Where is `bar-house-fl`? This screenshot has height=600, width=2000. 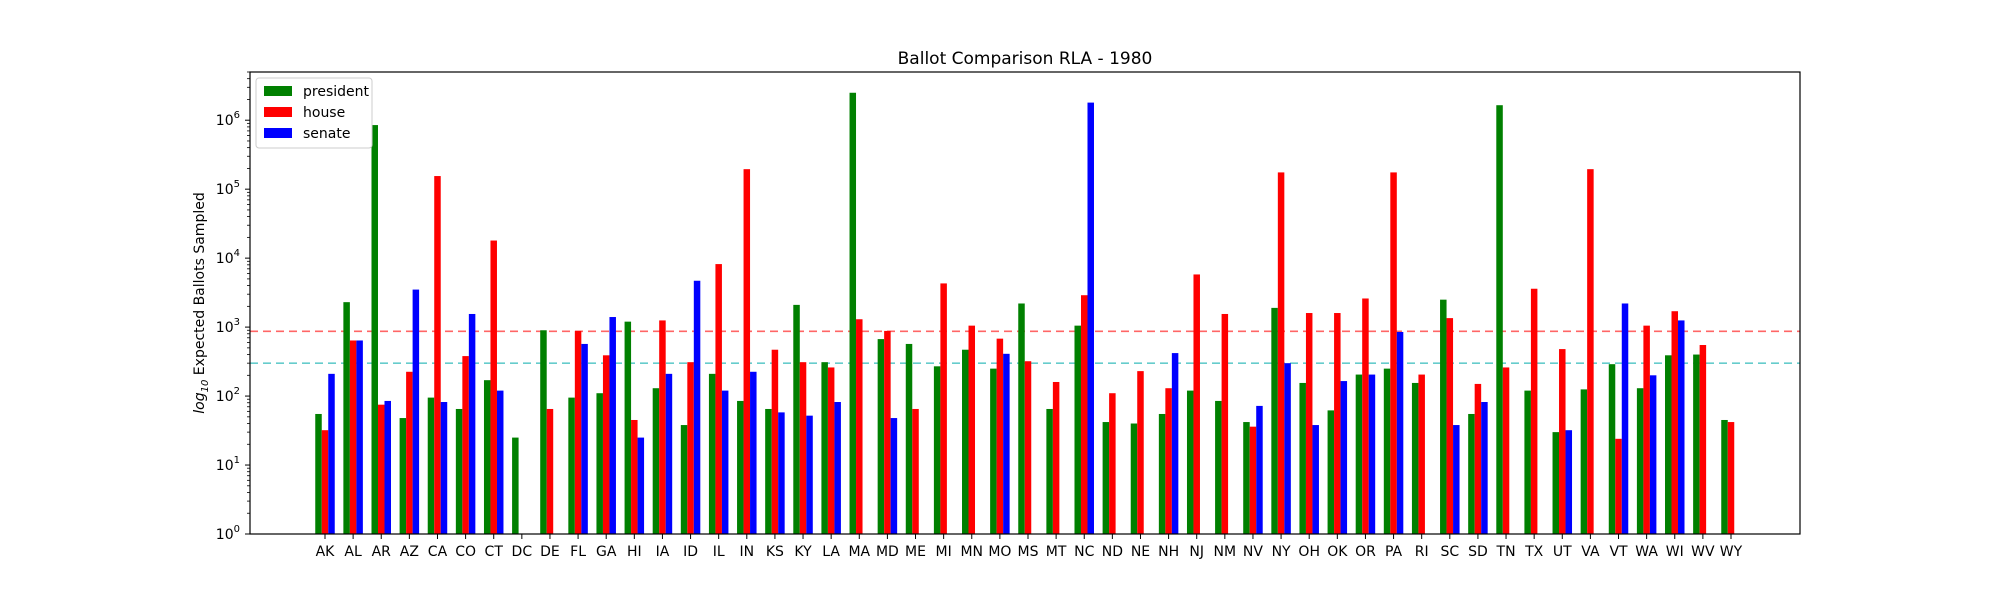
bar-house-fl is located at coordinates (578, 432).